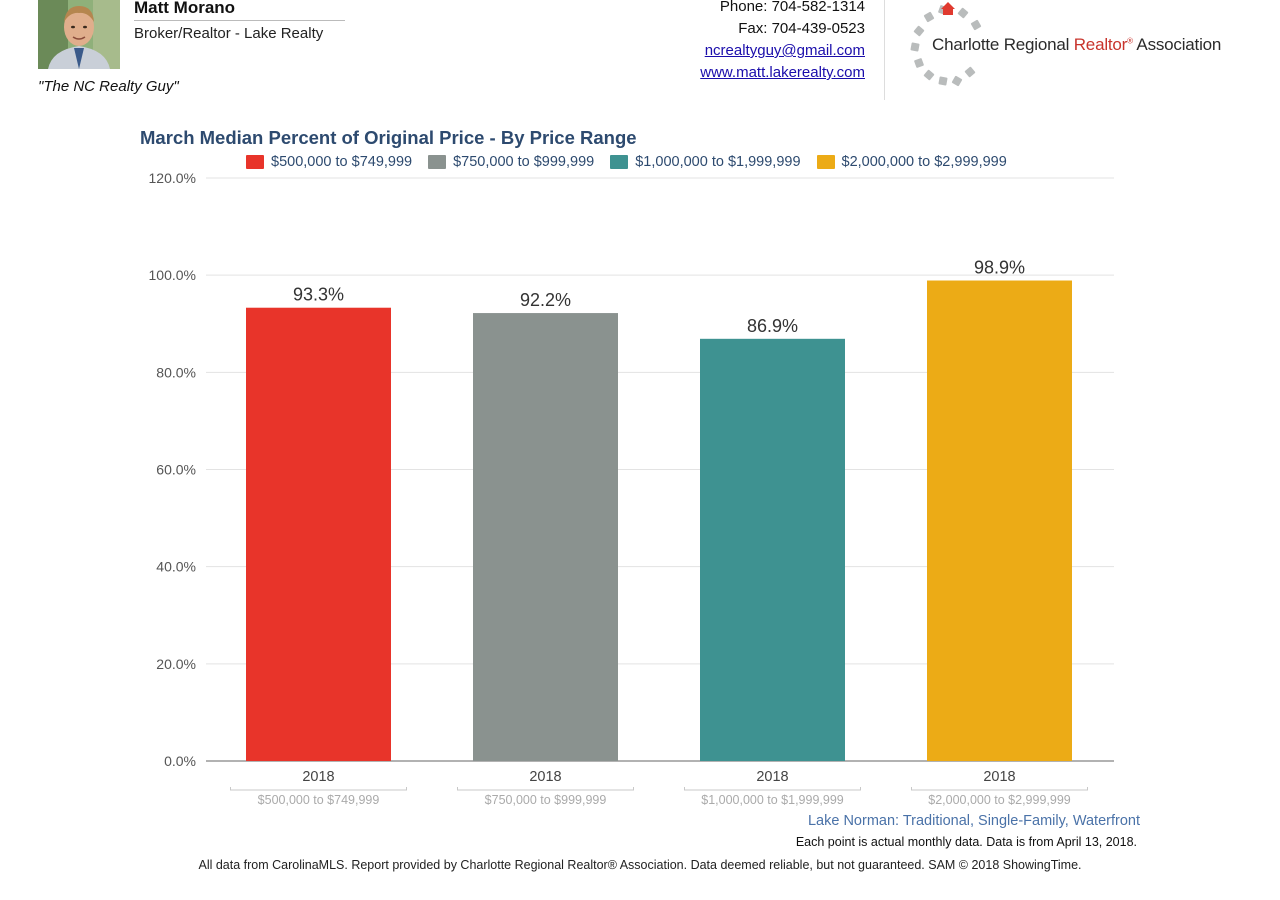 The width and height of the screenshot is (1280, 900). Describe the element at coordinates (108, 86) in the screenshot. I see `agent-tagline: "The NC Realty Guy"` at that location.